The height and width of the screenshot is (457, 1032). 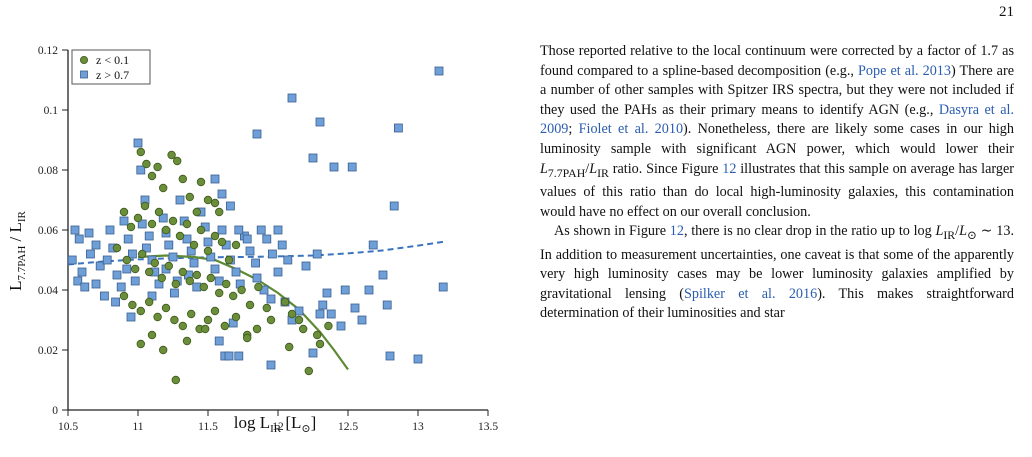 I want to click on x-tick-label: 13, so click(x=418, y=427).